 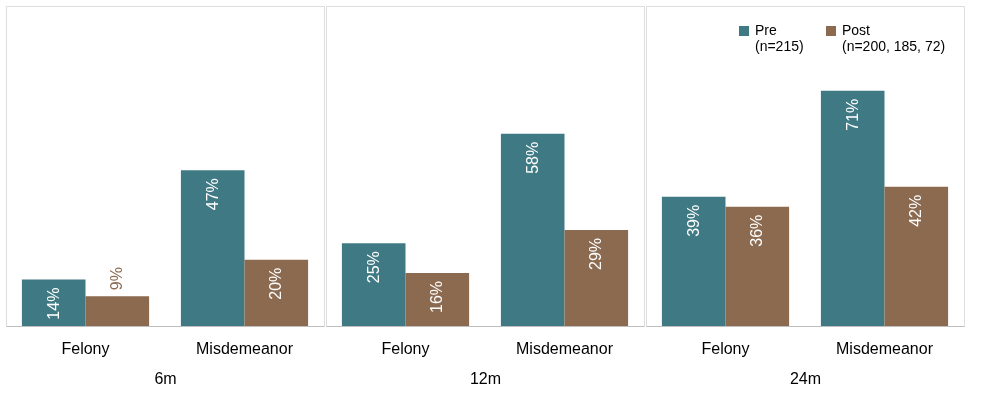 What do you see at coordinates (212, 194) in the screenshot?
I see `data-label: 47%` at bounding box center [212, 194].